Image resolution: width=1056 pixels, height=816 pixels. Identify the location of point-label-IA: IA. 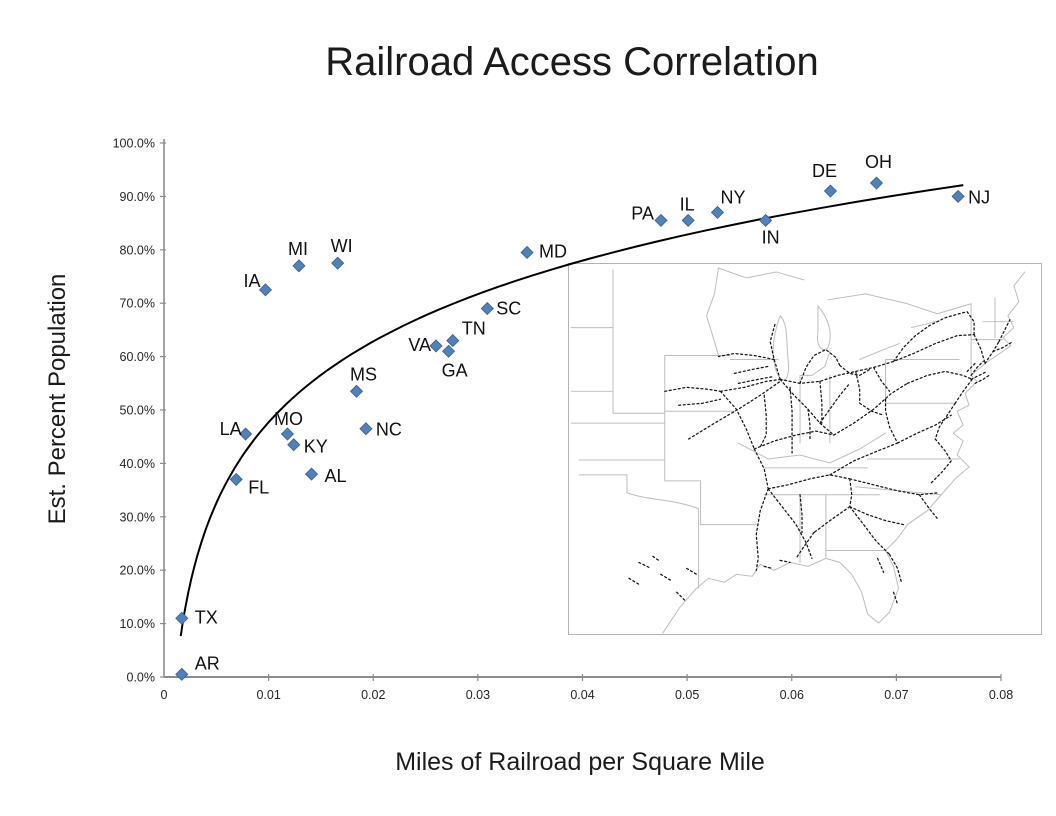
(251, 281).